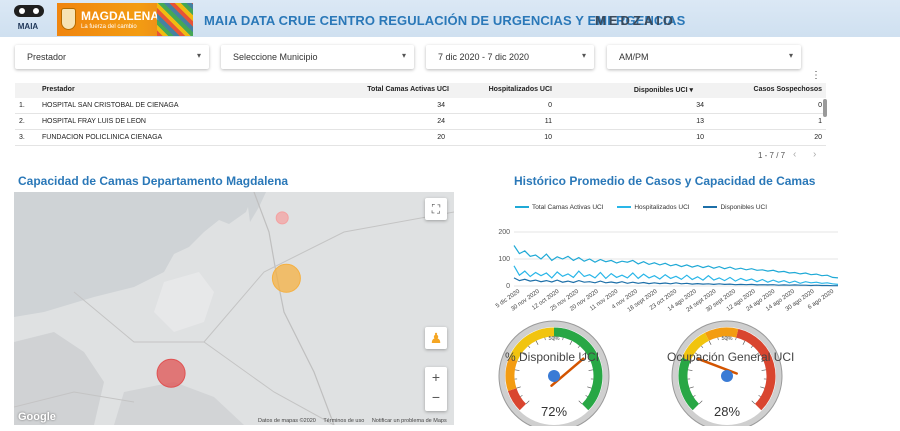 The image size is (900, 431). Describe the element at coordinates (275, 57) in the screenshot. I see `filter-municipio-label: Seleccione Municipio` at that location.